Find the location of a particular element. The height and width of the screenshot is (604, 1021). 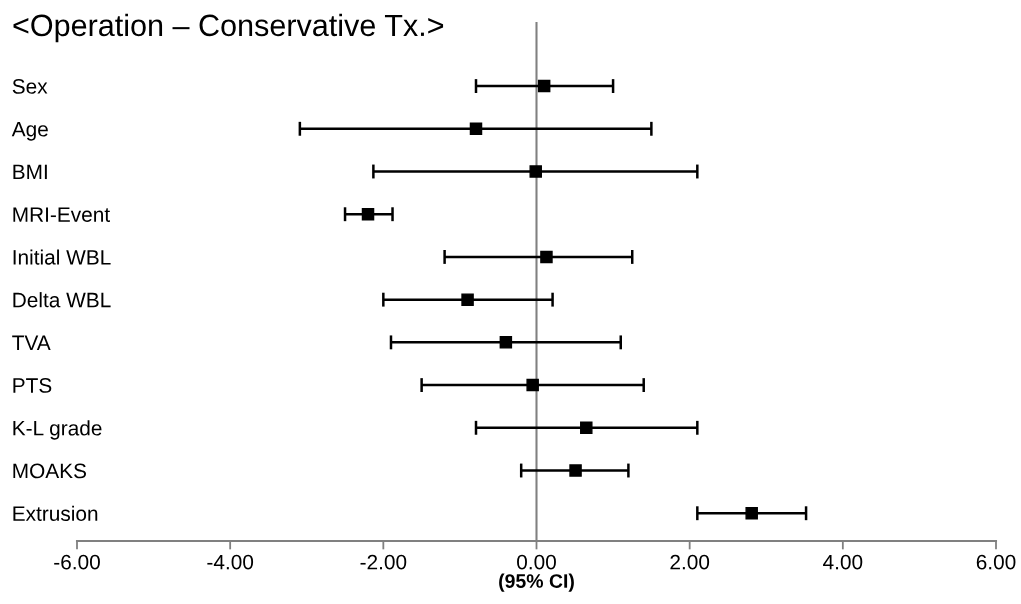

y-tick-label: Sex is located at coordinates (30, 86).